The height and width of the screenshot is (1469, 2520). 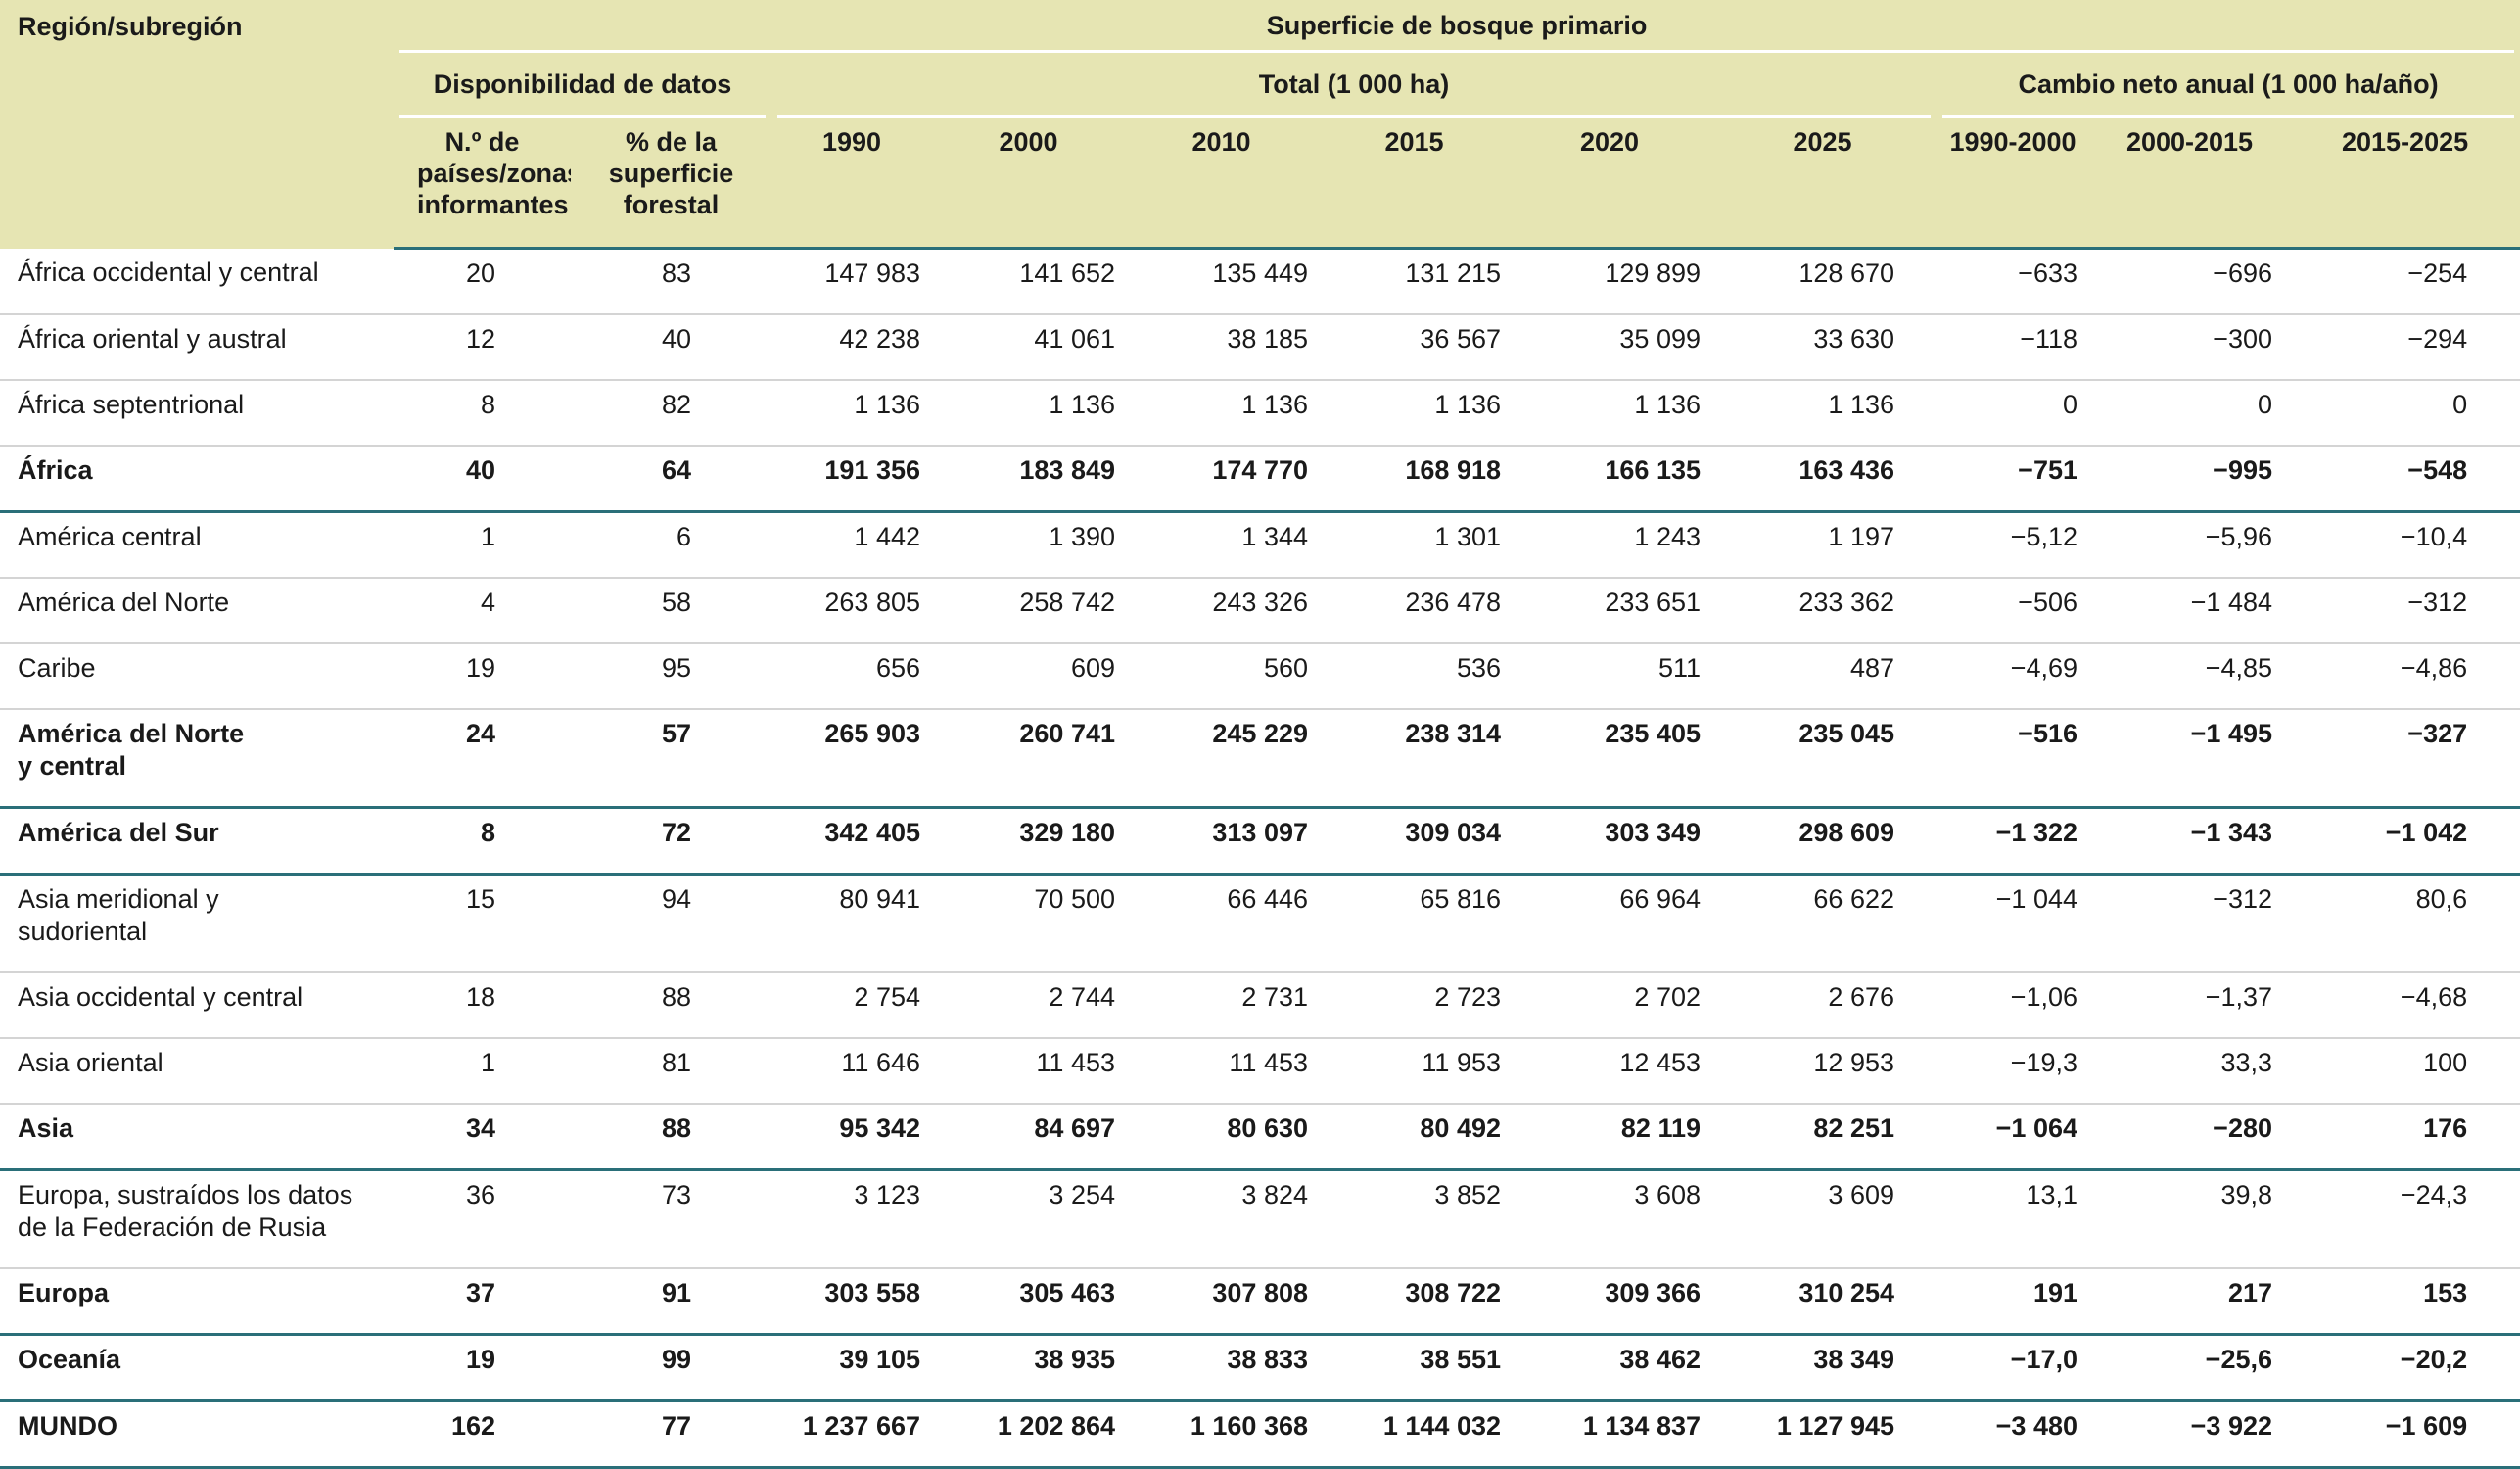 What do you see at coordinates (1609, 676) in the screenshot?
I see `cell-value: 511` at bounding box center [1609, 676].